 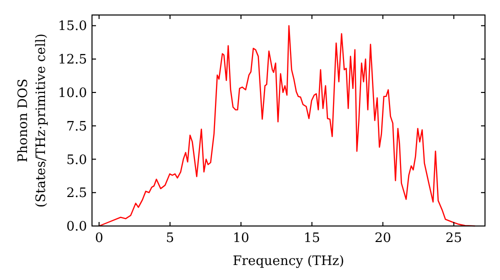 What do you see at coordinates (170, 238) in the screenshot?
I see `x-tick-label: 5` at bounding box center [170, 238].